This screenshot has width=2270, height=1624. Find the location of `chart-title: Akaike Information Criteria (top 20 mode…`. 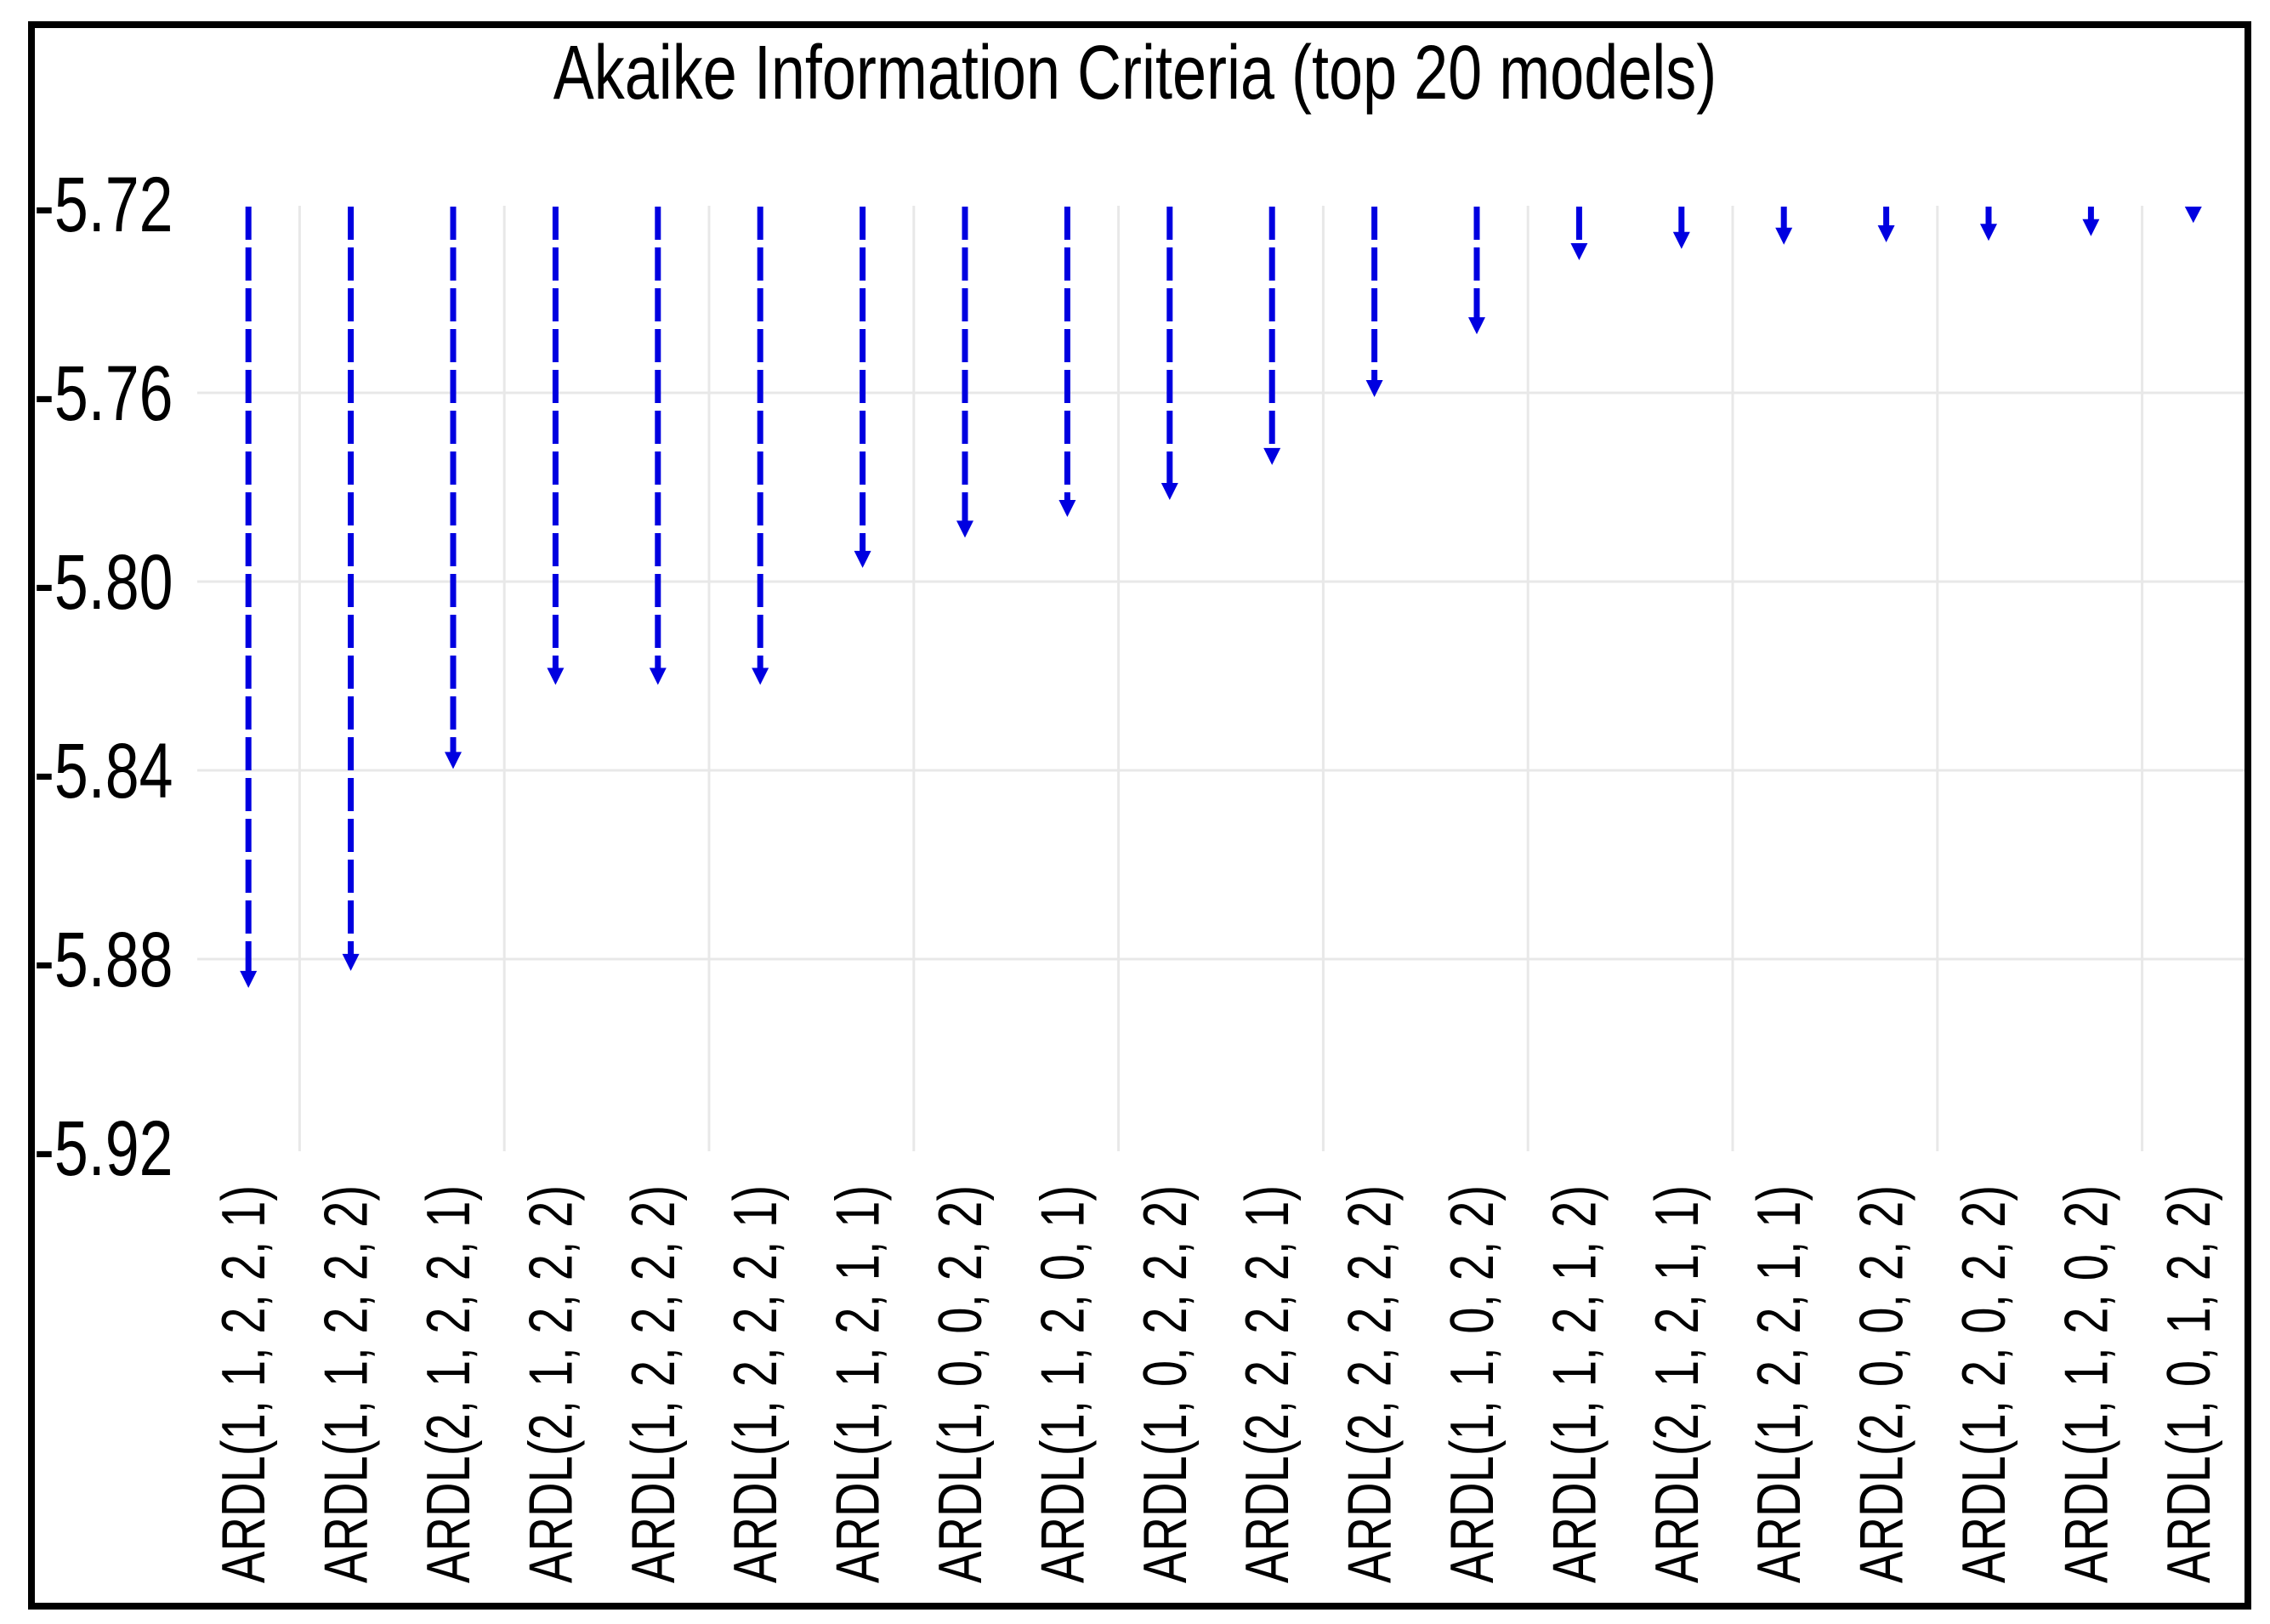

chart-title: Akaike Information Criteria (top 20 mode… is located at coordinates (1135, 73).